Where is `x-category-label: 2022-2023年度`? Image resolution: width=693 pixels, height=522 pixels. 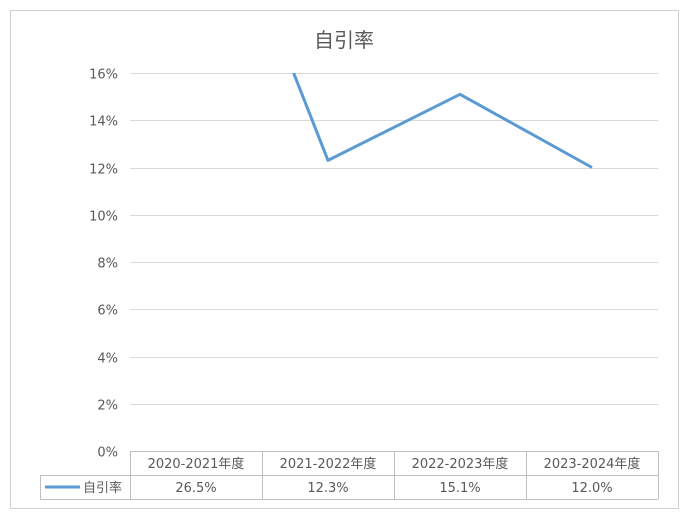
x-category-label: 2022-2023年度 is located at coordinates (460, 464).